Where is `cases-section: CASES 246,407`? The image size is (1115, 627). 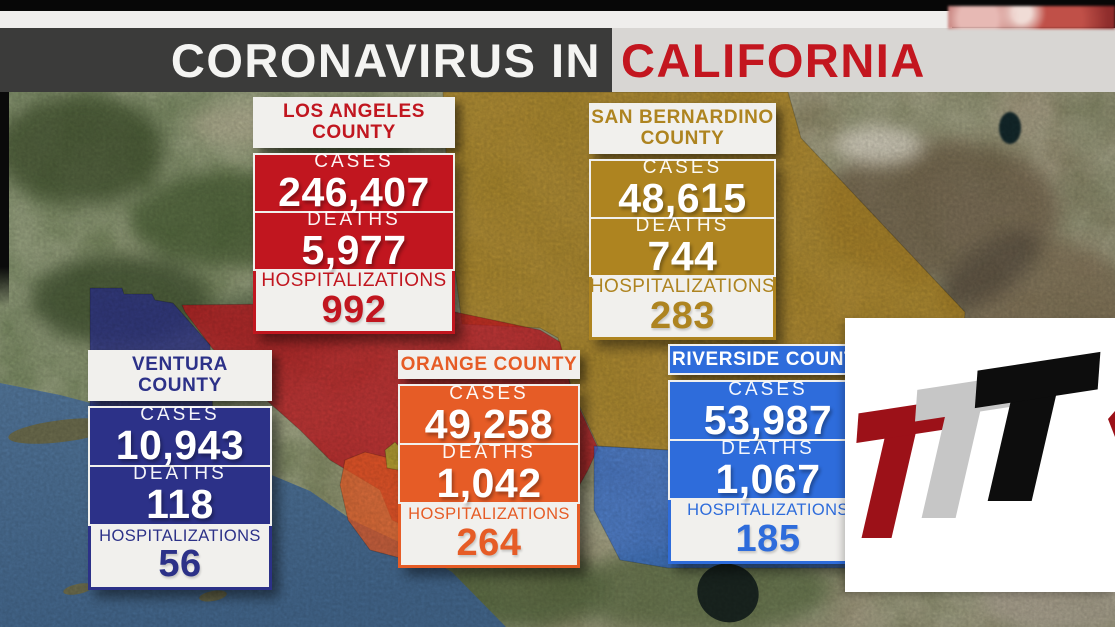 cases-section: CASES 246,407 is located at coordinates (354, 182).